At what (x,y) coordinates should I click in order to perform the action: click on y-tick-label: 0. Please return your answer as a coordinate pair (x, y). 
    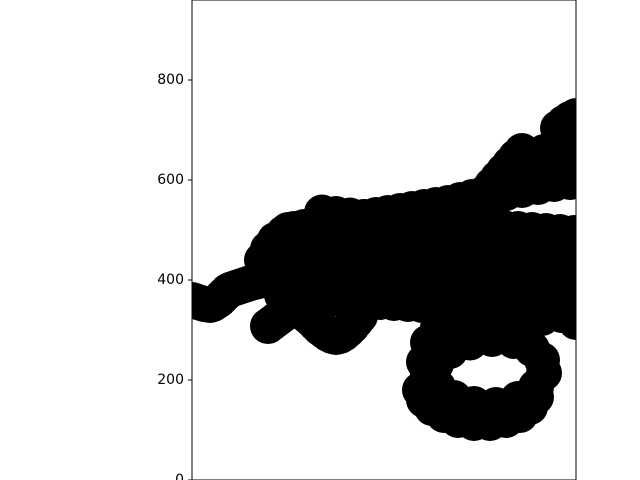
    Looking at the image, I should click on (179, 476).